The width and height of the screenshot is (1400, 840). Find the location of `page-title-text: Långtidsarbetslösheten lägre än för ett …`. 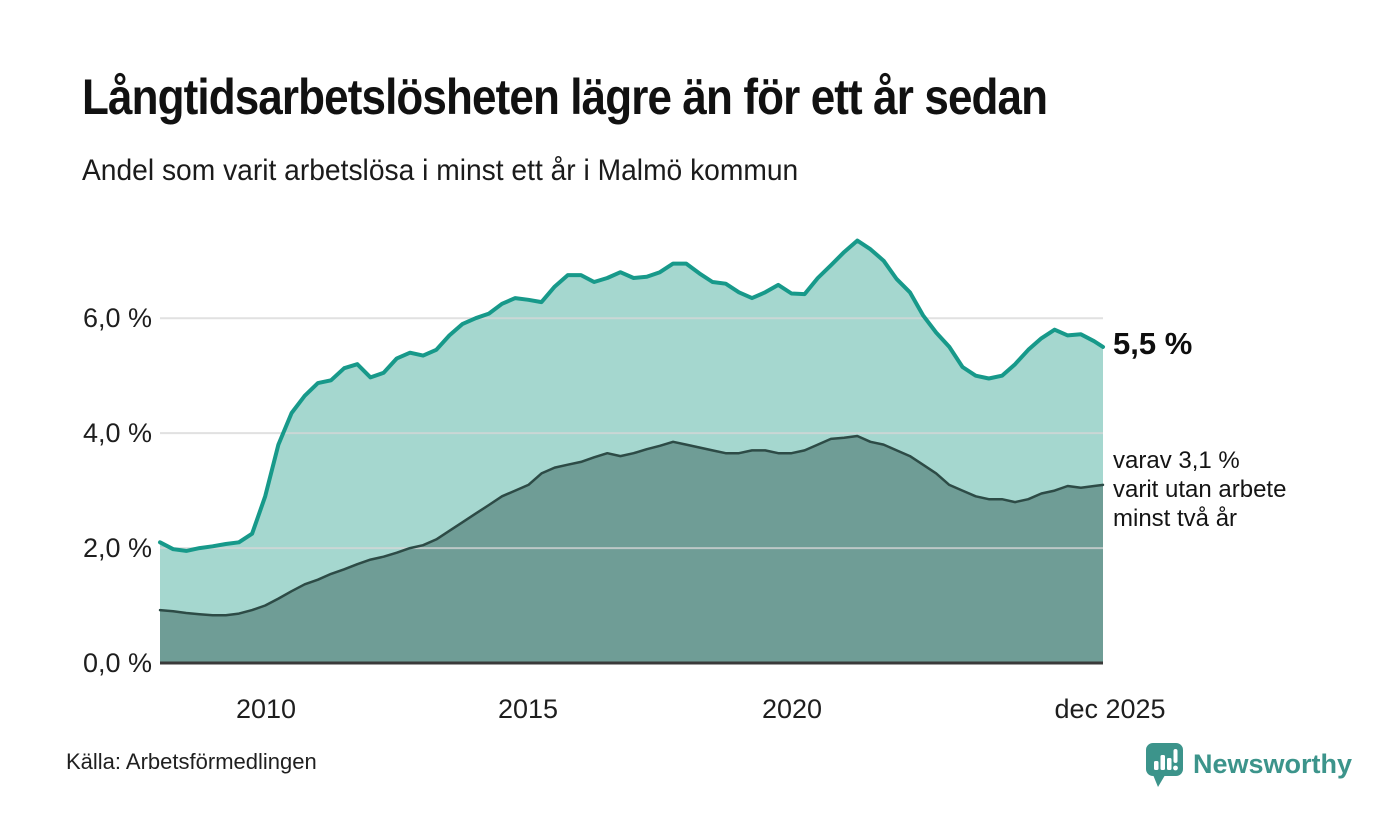

page-title-text: Långtidsarbetslösheten lägre än för ett … is located at coordinates (565, 97).